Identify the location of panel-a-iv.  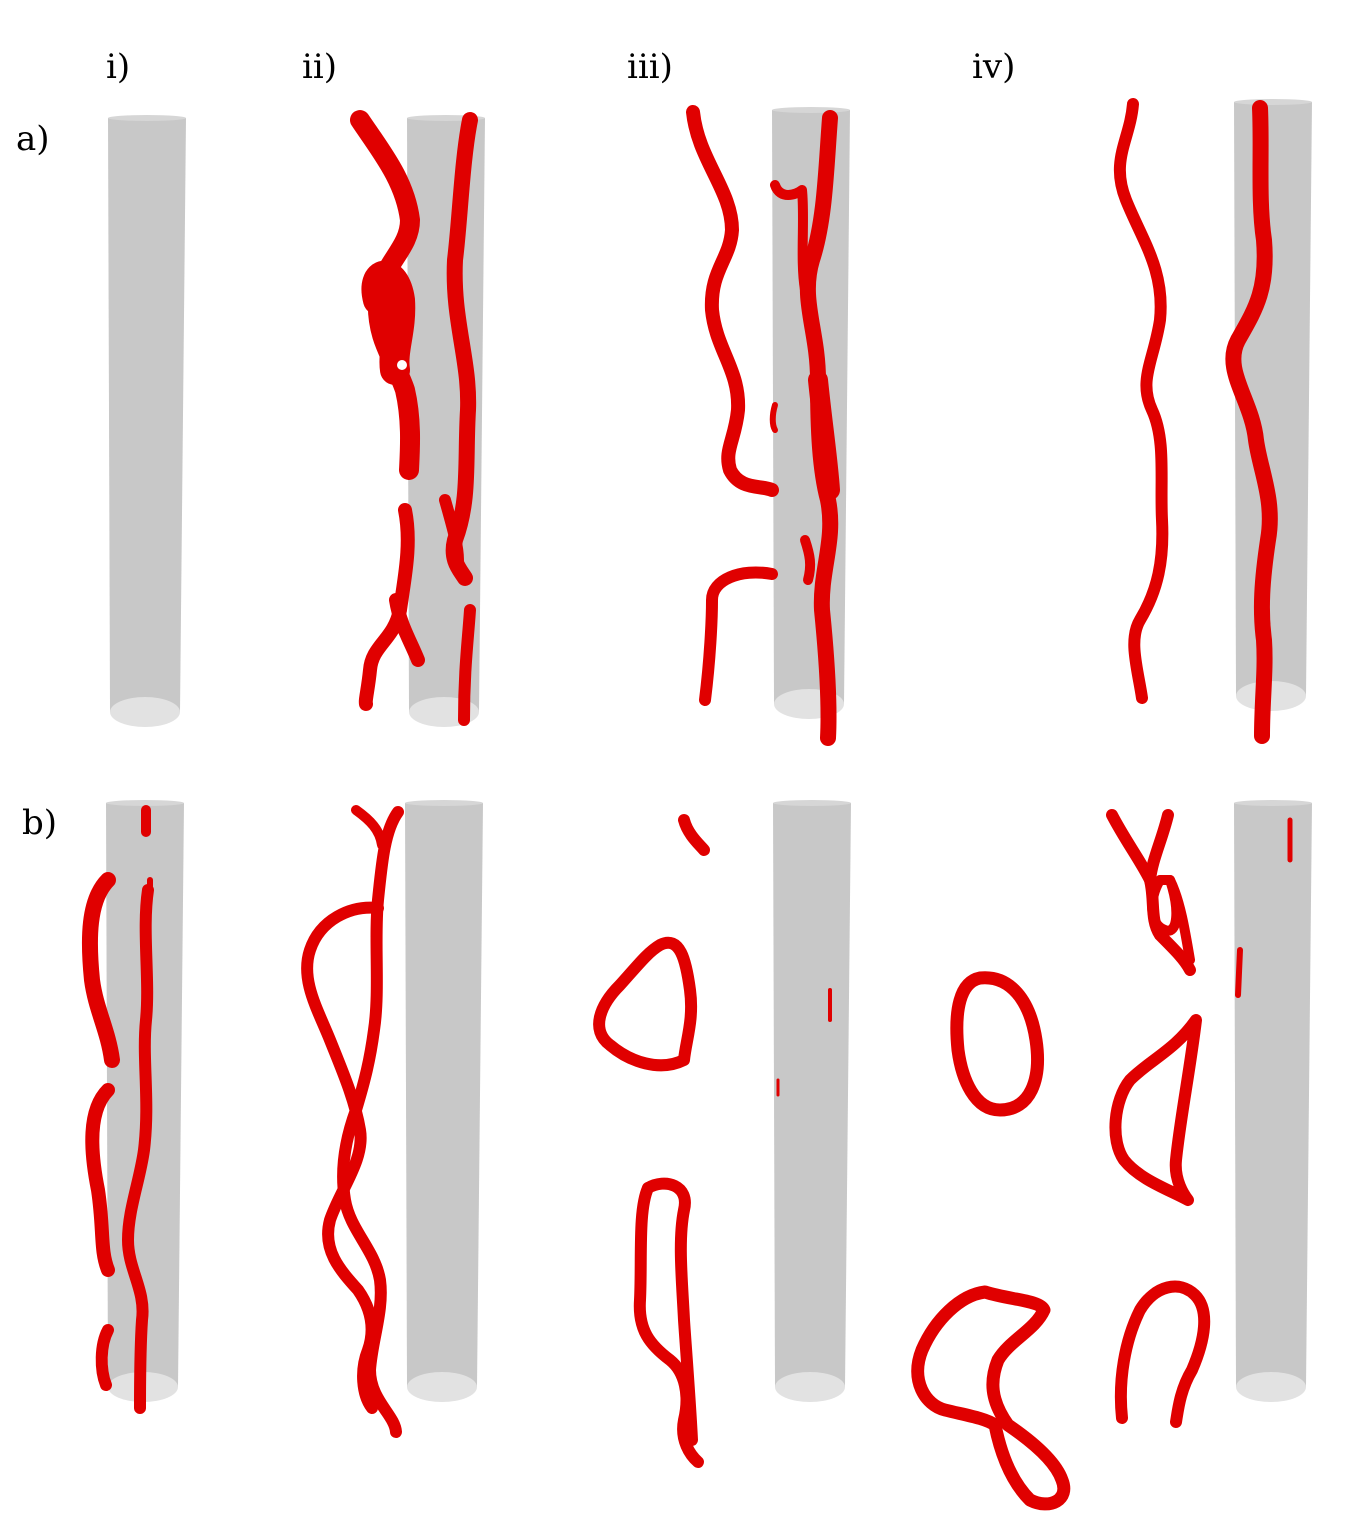
(1212, 421).